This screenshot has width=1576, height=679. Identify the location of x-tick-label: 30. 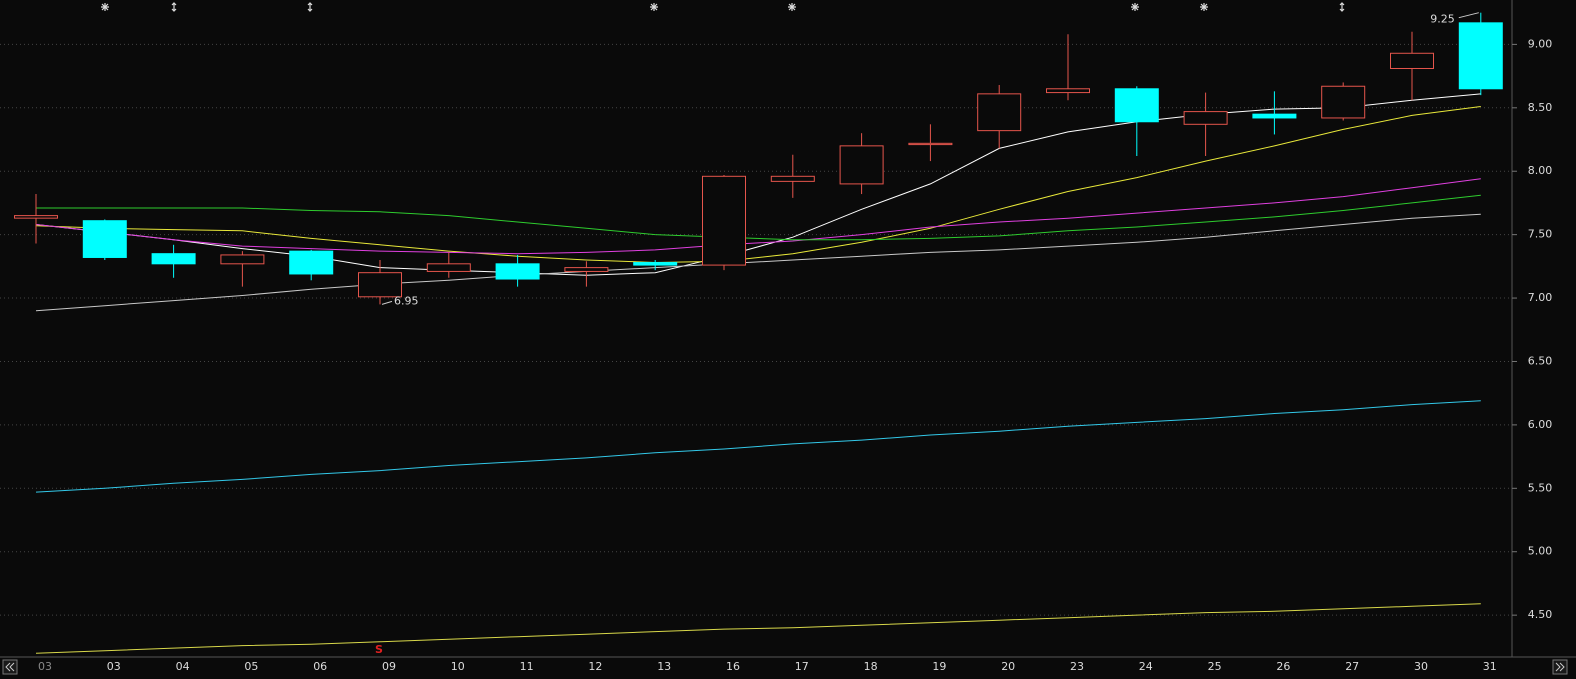
(1421, 666).